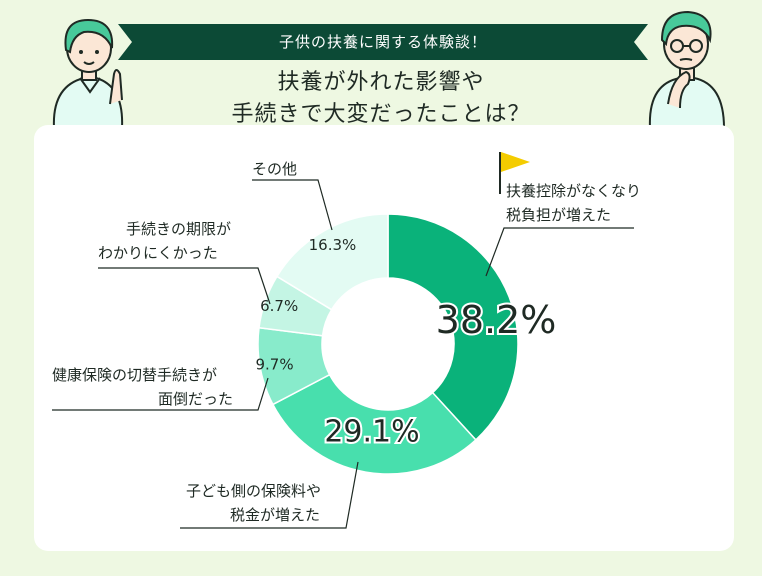 The width and height of the screenshot is (762, 576). What do you see at coordinates (275, 515) in the screenshot?
I see `label-child-insurance-line-2: 税金が増えた` at bounding box center [275, 515].